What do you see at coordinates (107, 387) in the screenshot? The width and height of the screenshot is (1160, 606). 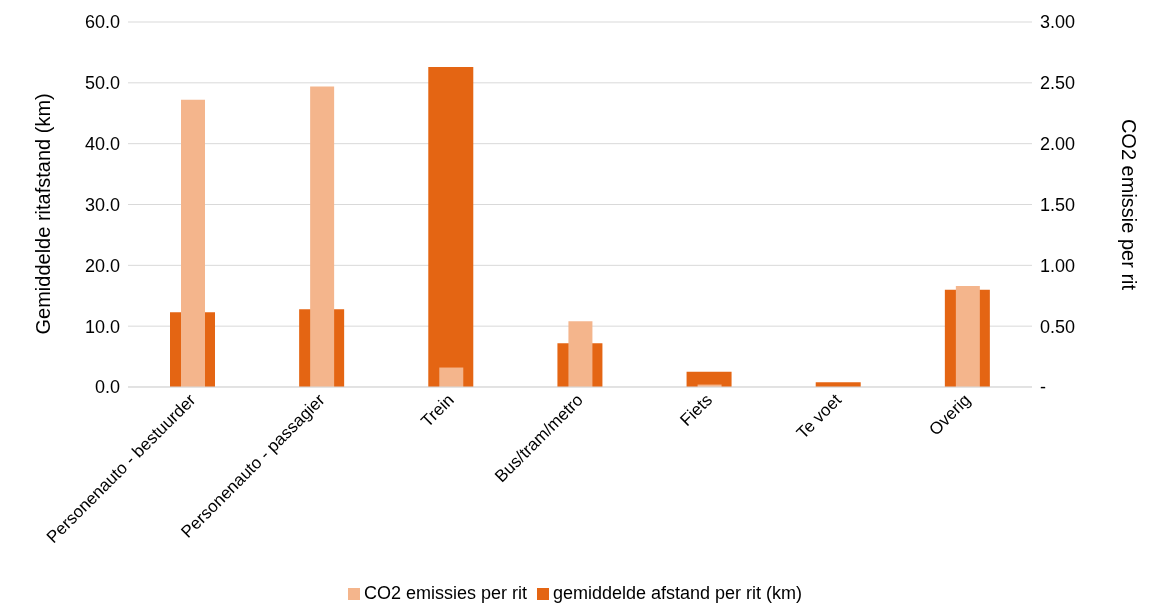 I see `y-tick-label: 0.0` at bounding box center [107, 387].